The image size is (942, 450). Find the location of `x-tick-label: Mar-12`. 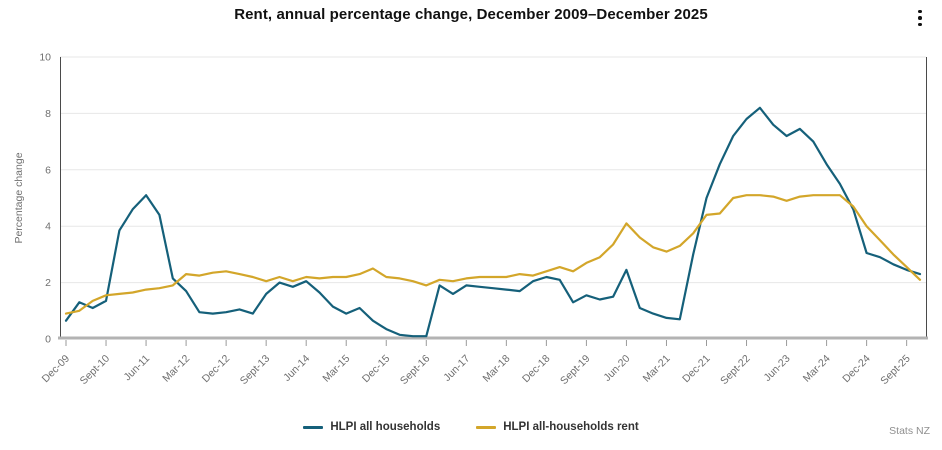

x-tick-label: Mar-12 is located at coordinates (176, 369).